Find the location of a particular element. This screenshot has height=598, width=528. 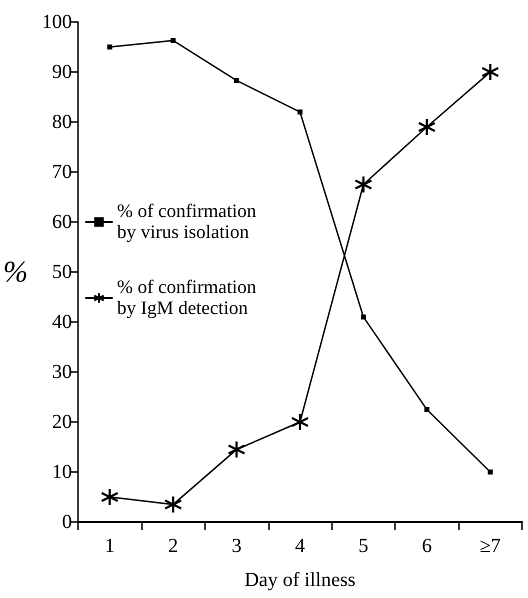

y-tick-label: 0 is located at coordinates (67, 522).